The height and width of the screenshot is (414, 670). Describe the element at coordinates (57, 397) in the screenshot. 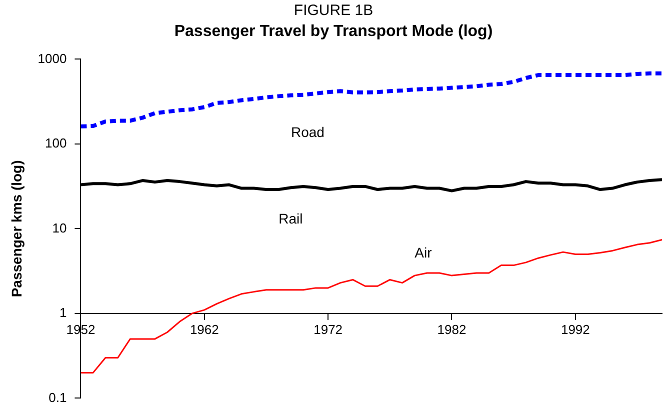

I see `y-tick-label: 0.1` at that location.